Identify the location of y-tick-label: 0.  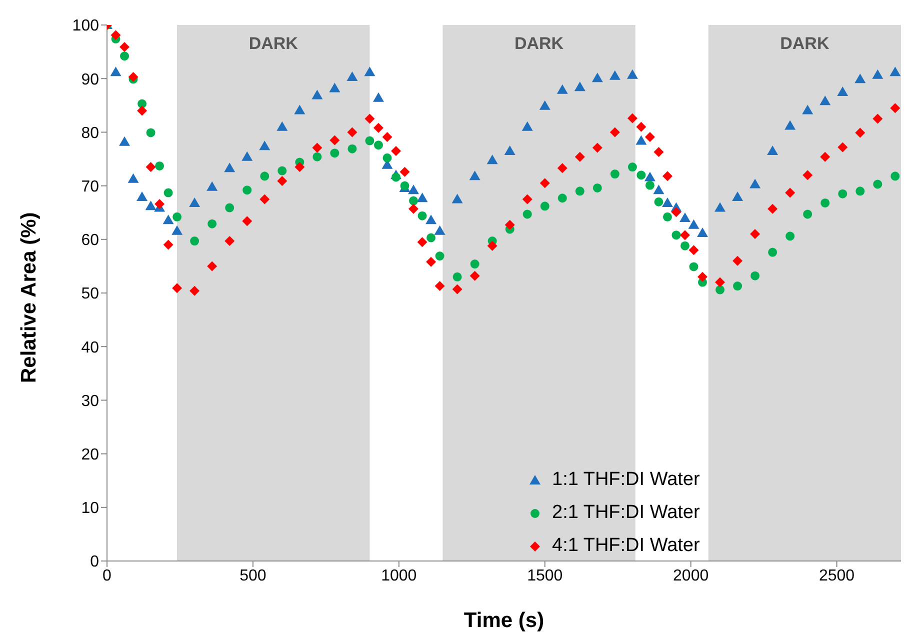
(95, 562).